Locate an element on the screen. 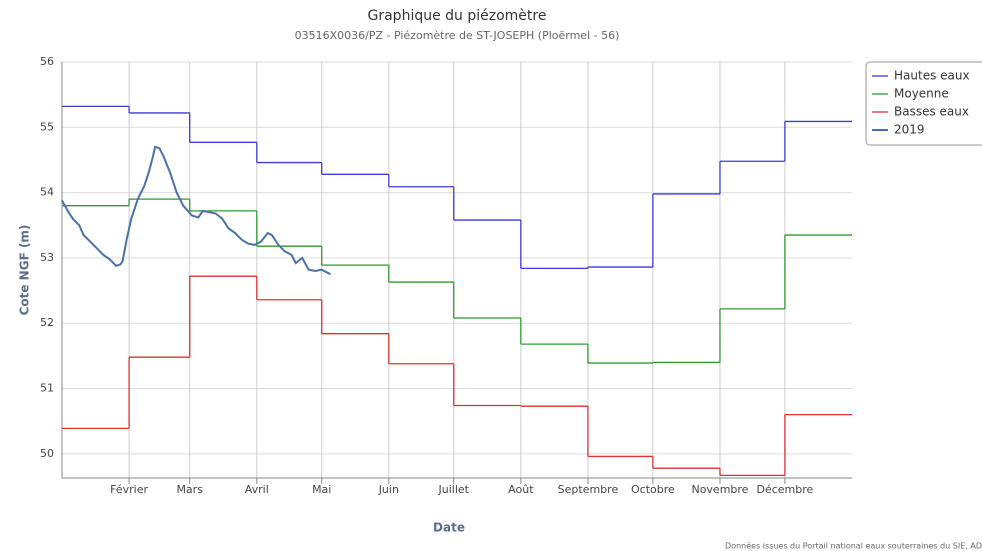  legend-label: Moyenne is located at coordinates (921, 94).